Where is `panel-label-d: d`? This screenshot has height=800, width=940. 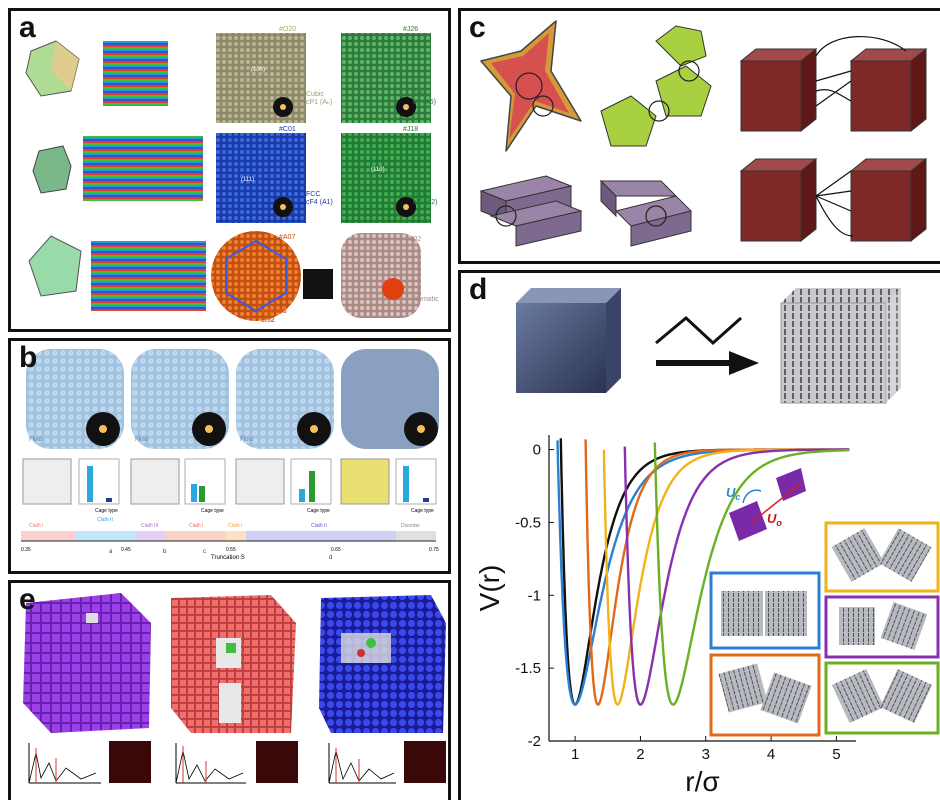 panel-label-d: d is located at coordinates (478, 289).